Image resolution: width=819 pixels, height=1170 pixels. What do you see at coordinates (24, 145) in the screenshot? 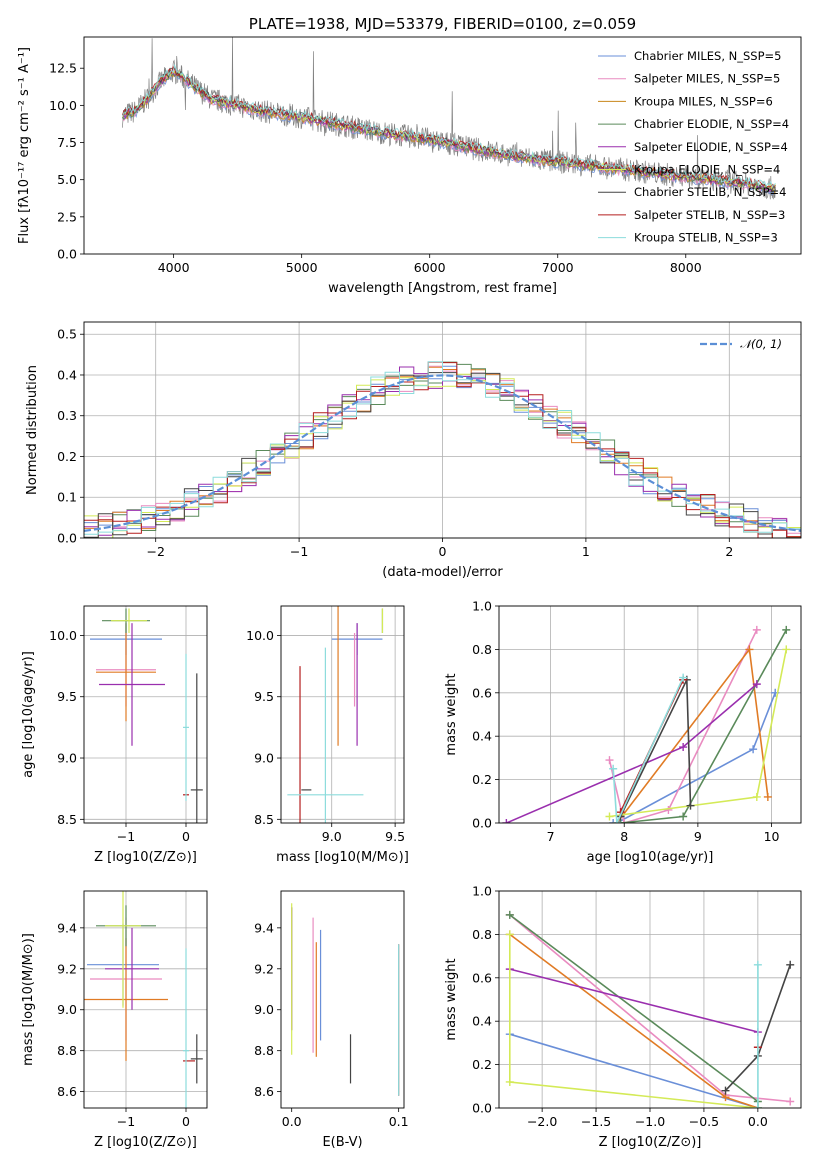
I see `y-axis-label: Flux [fλ10⁻¹⁷ erg cm⁻² s⁻¹ A⁻¹]` at bounding box center [24, 145].